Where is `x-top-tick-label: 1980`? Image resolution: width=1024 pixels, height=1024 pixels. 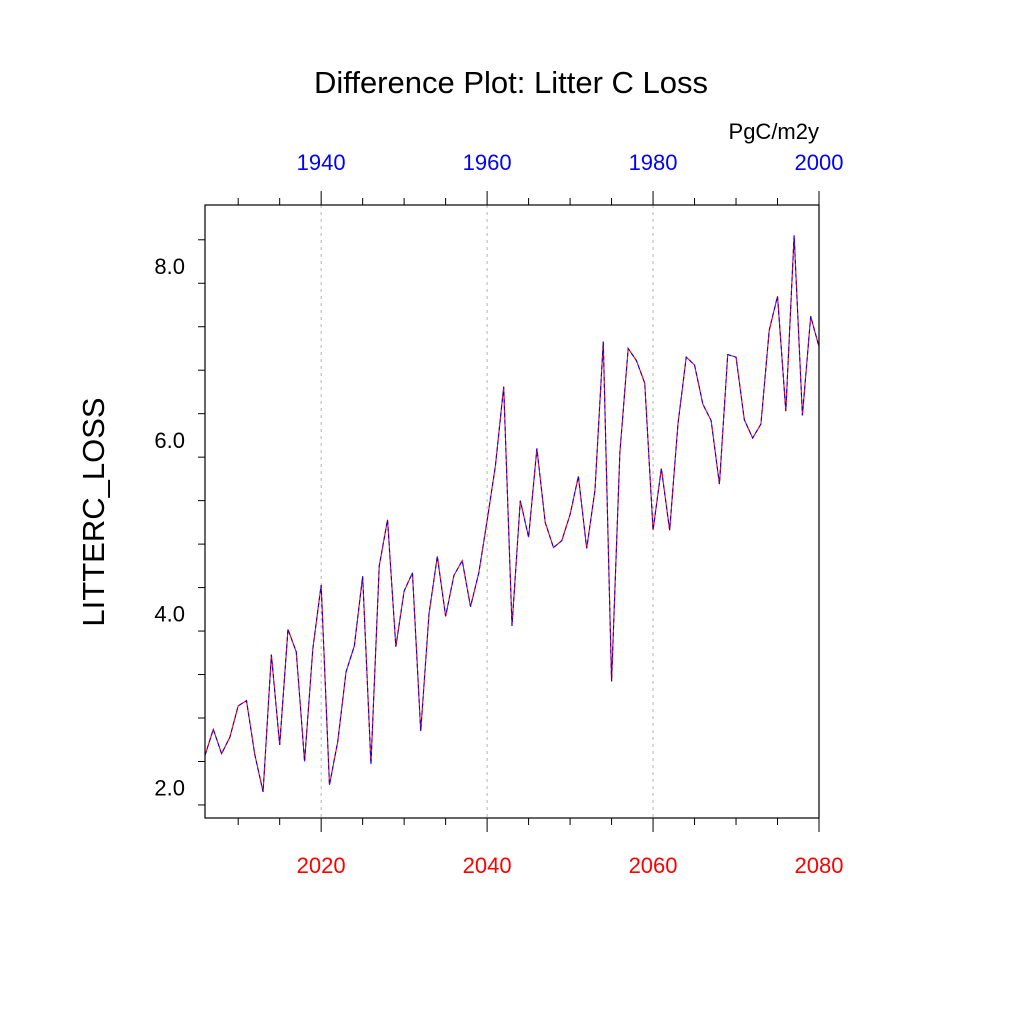 x-top-tick-label: 1980 is located at coordinates (653, 162).